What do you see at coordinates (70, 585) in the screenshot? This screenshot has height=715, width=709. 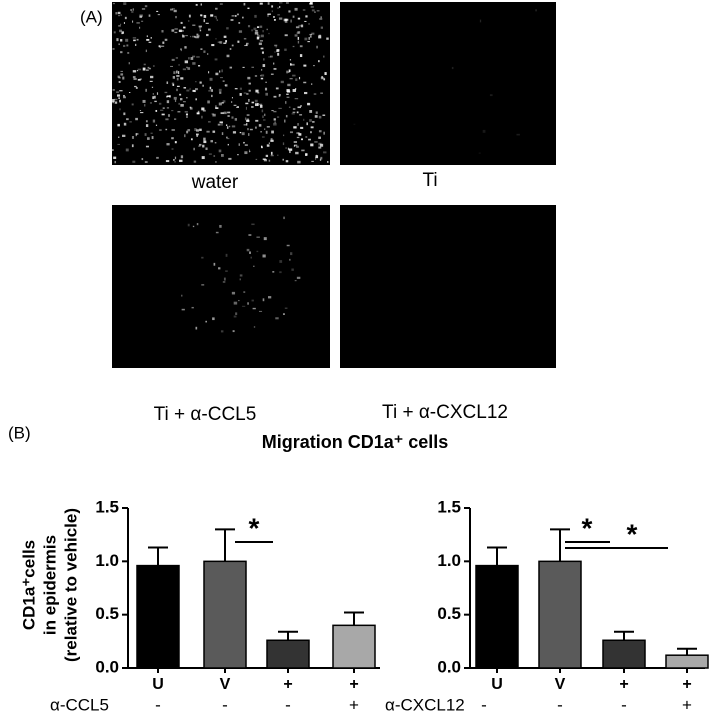 I see `y-axis-label-line: (relative to vehicle)` at bounding box center [70, 585].